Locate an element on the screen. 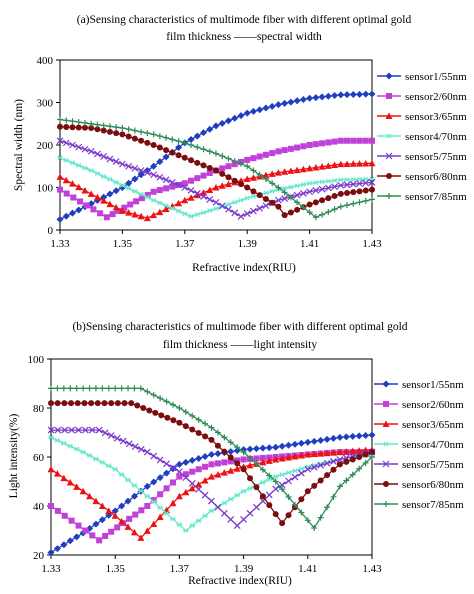  chart-a-y-tick-label: 0 is located at coordinates (51, 231).